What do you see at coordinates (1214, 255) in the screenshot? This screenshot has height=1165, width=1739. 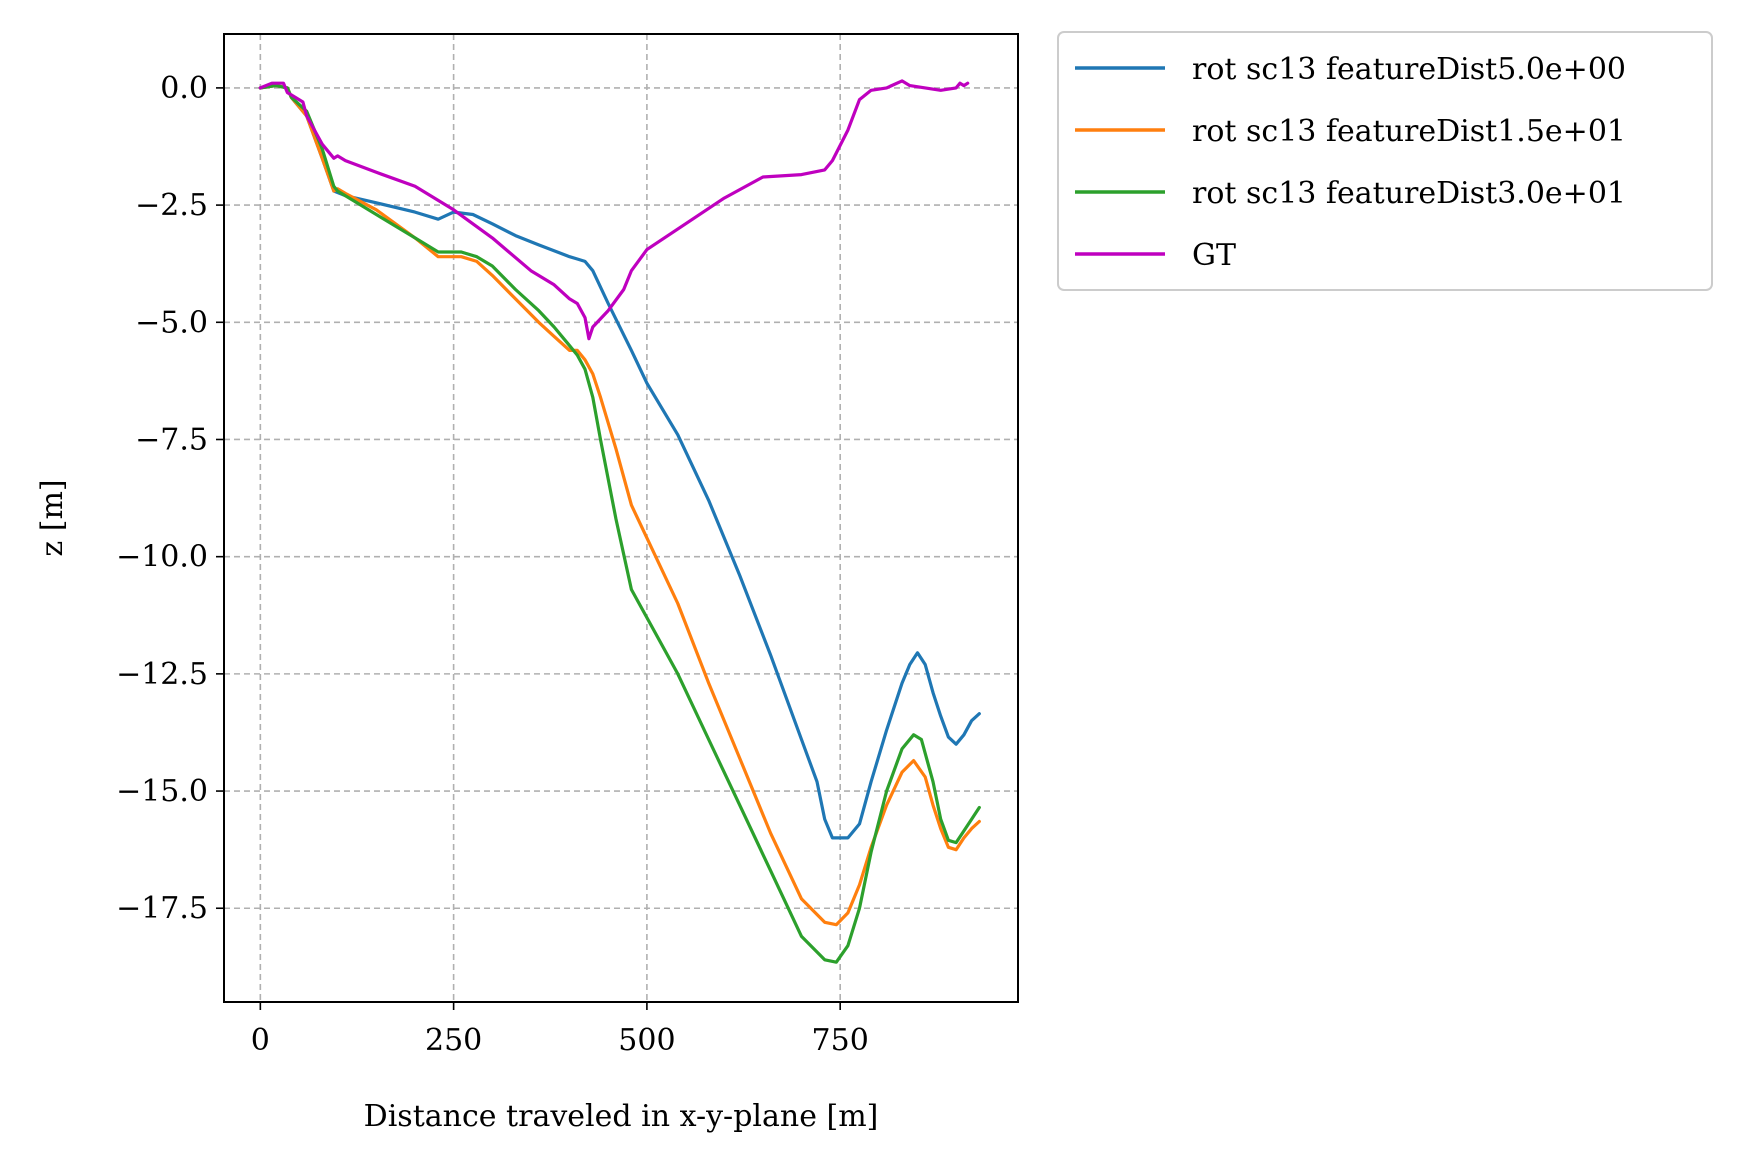 I see `legend-label: GT` at bounding box center [1214, 255].